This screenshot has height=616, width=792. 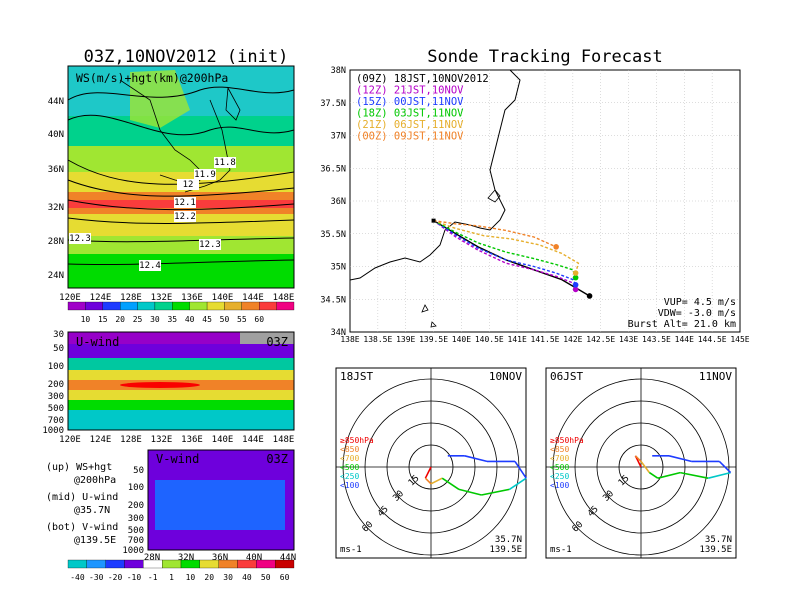 What do you see at coordinates (70, 440) in the screenshot?
I see `u-lon-tick-label: 120E` at bounding box center [70, 440].